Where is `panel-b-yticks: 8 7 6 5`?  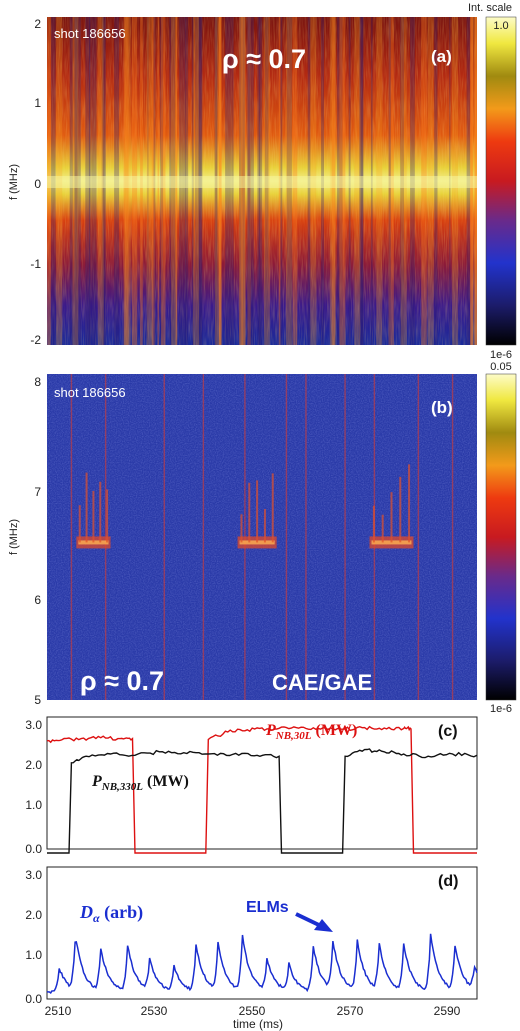
panel-b-yticks: 8 7 6 5 is located at coordinates (37, 541).